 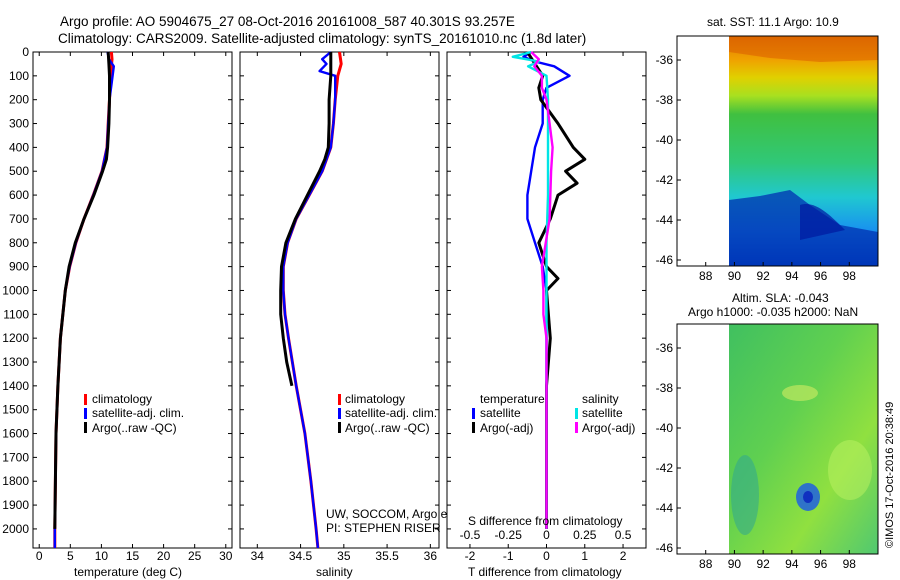 I want to click on depth-tick-label: 300, so click(x=19, y=124).